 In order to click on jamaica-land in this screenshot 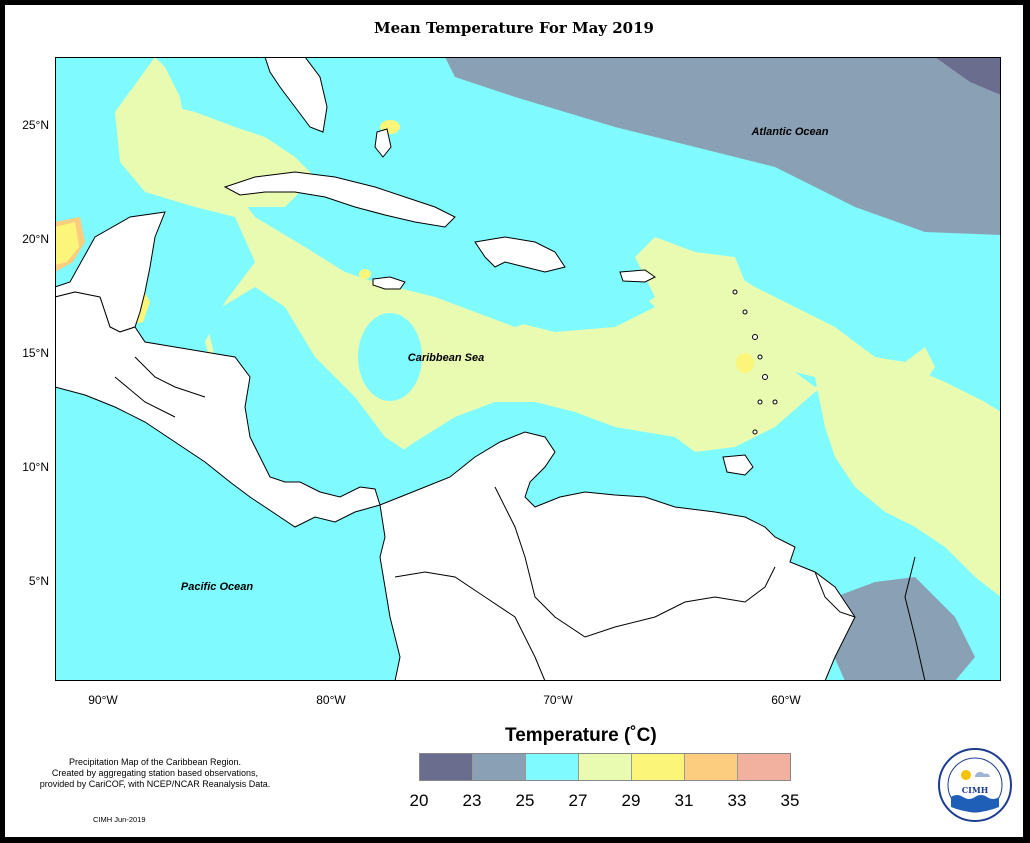, I will do `click(389, 283)`.